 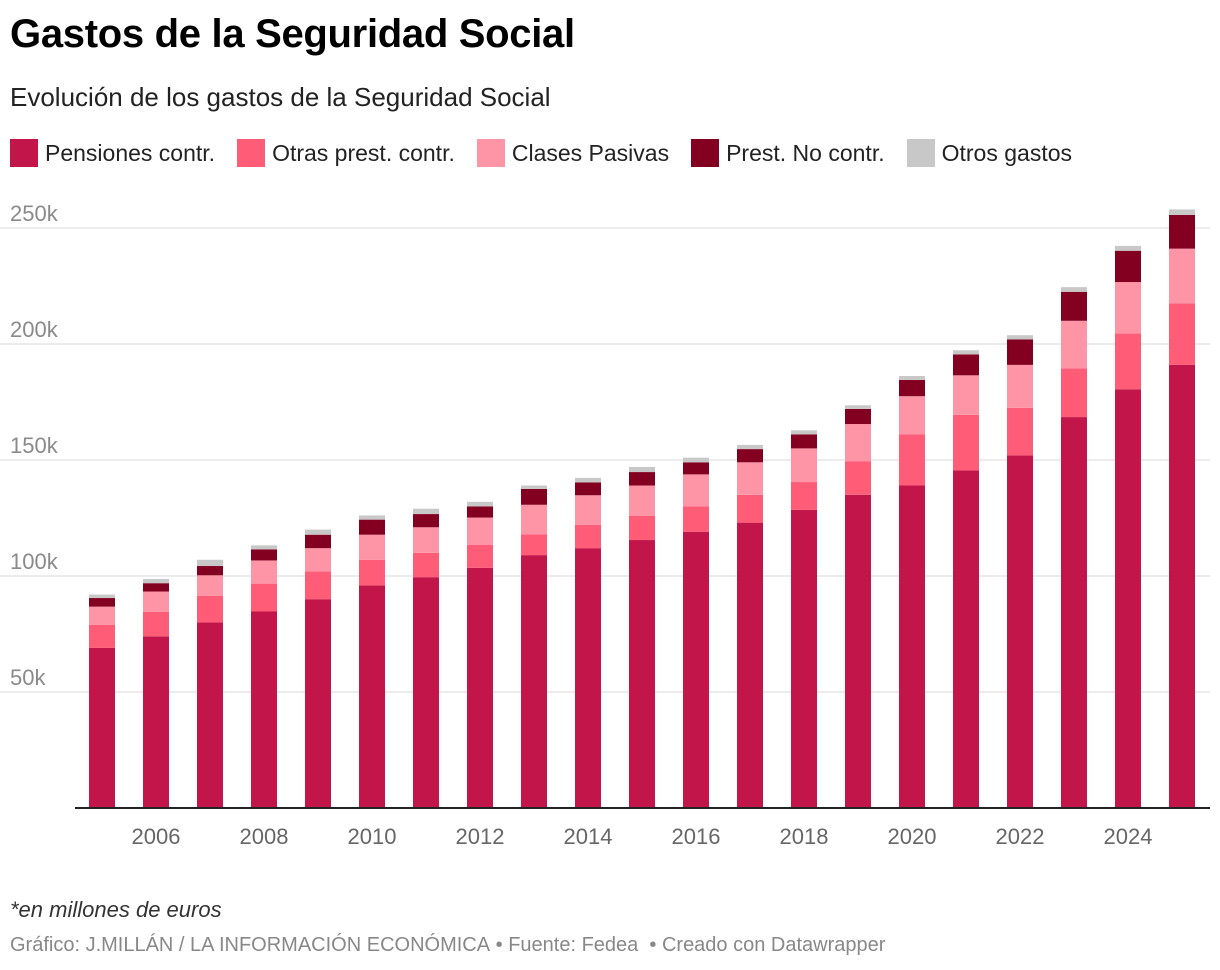 What do you see at coordinates (24, 153) in the screenshot?
I see `legend-swatch-pensiones` at bounding box center [24, 153].